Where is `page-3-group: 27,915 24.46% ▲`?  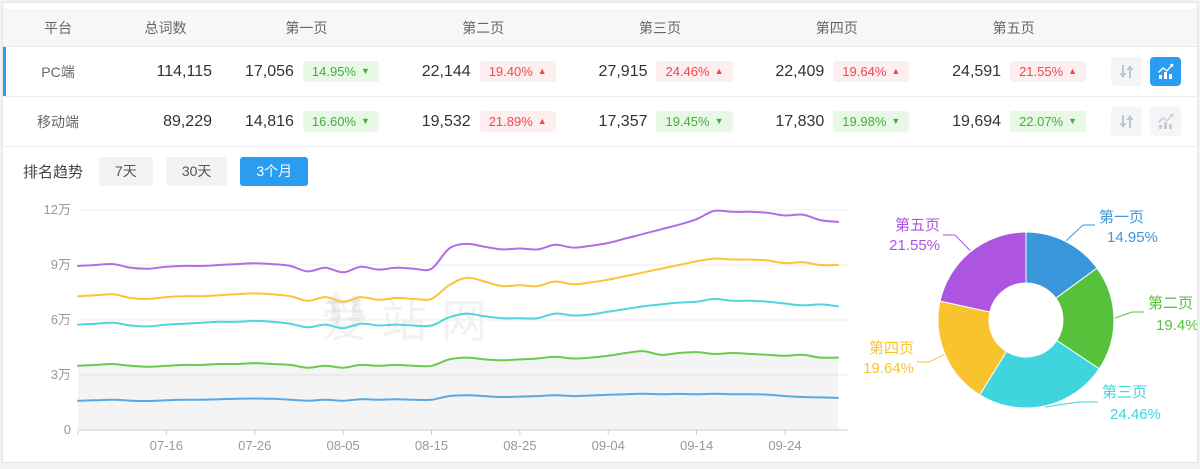
page-3-group: 27,915 24.46% ▲ is located at coordinates (660, 71).